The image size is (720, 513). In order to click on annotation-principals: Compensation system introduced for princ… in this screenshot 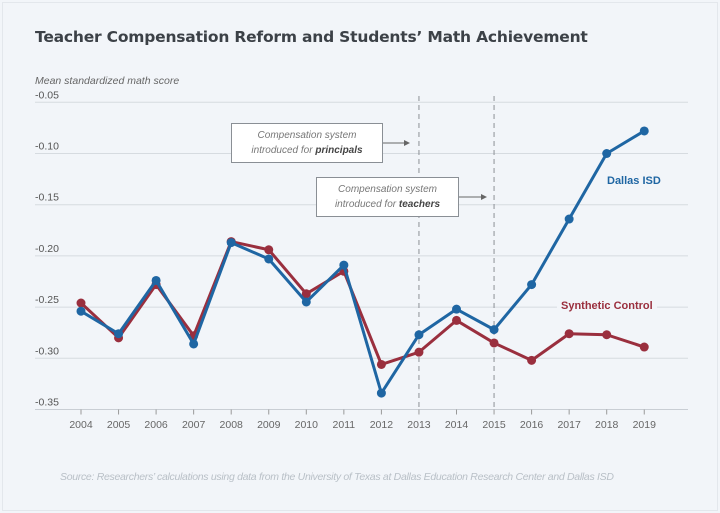, I will do `click(307, 143)`.